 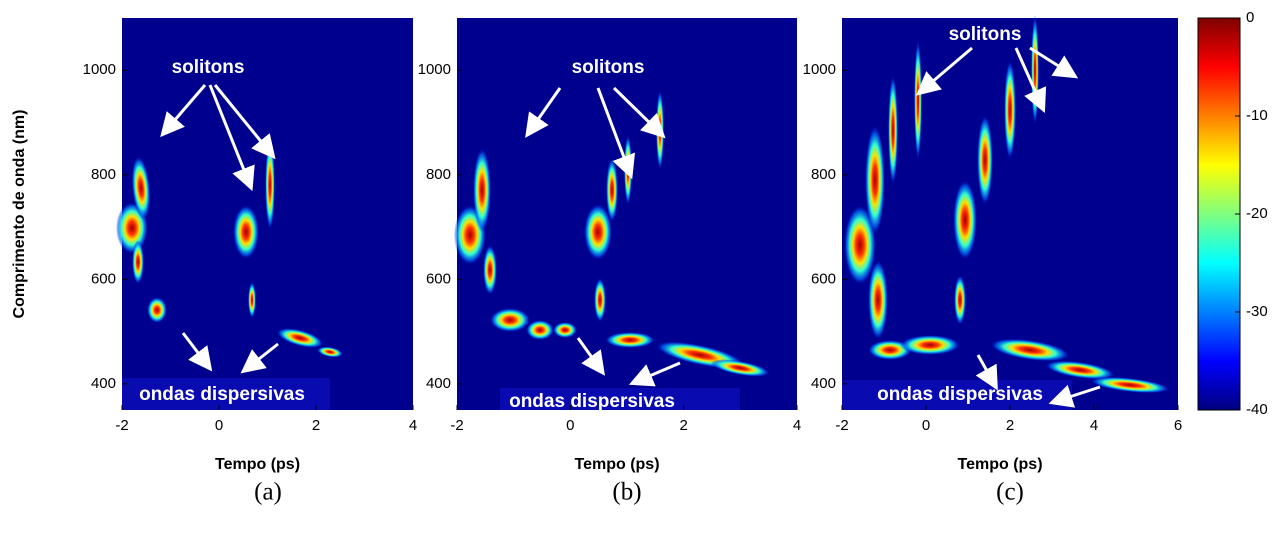 What do you see at coordinates (1257, 115) in the screenshot?
I see `colorbar-tick-label: -10` at bounding box center [1257, 115].